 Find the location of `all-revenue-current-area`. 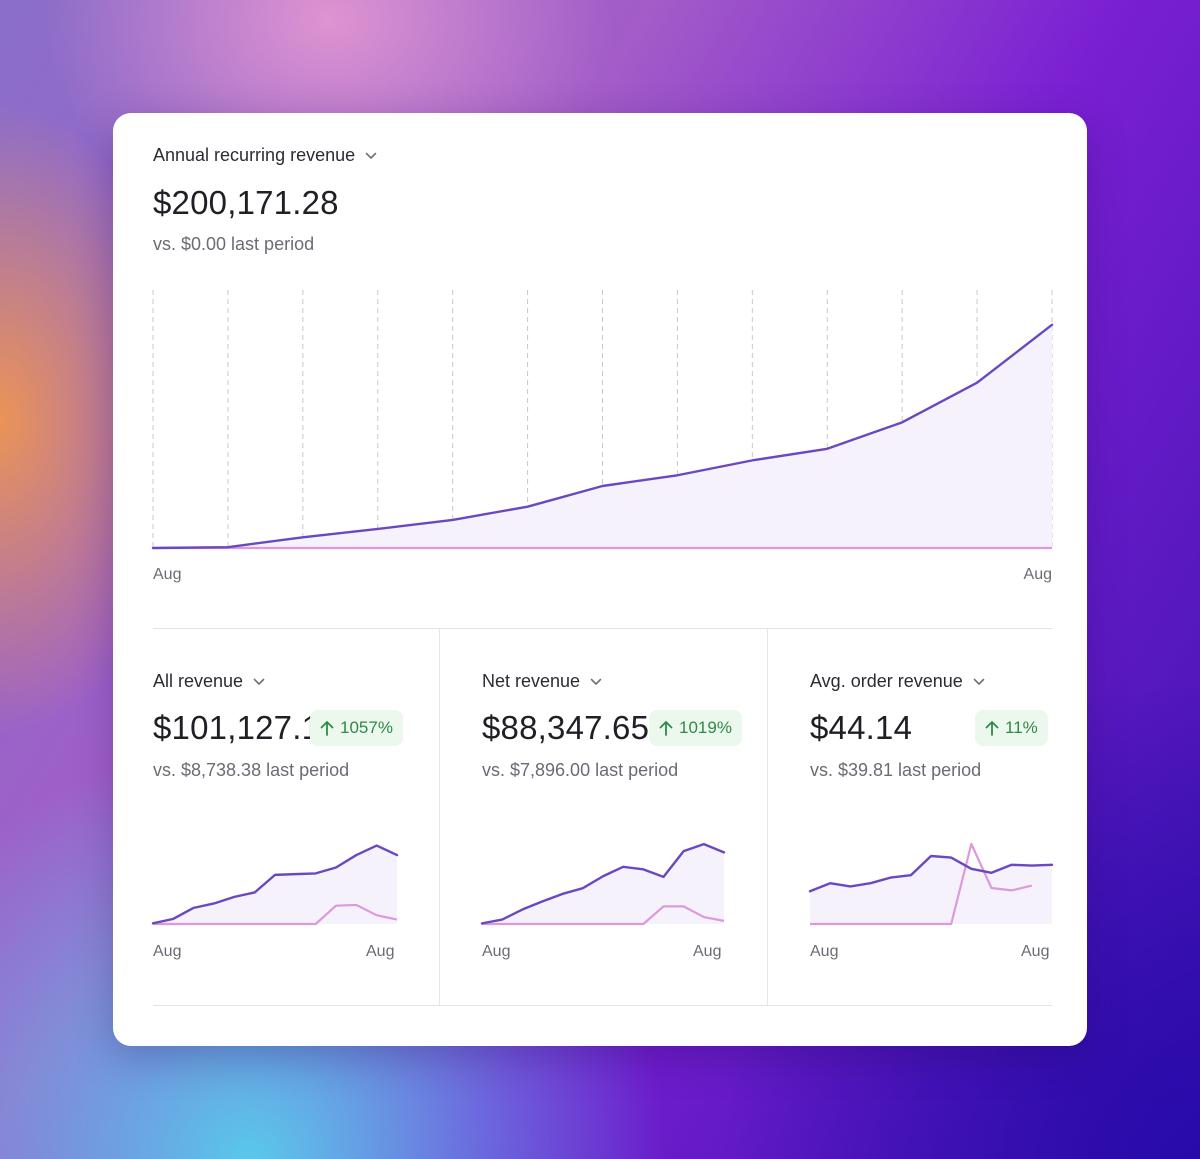

all-revenue-current-area is located at coordinates (275, 884).